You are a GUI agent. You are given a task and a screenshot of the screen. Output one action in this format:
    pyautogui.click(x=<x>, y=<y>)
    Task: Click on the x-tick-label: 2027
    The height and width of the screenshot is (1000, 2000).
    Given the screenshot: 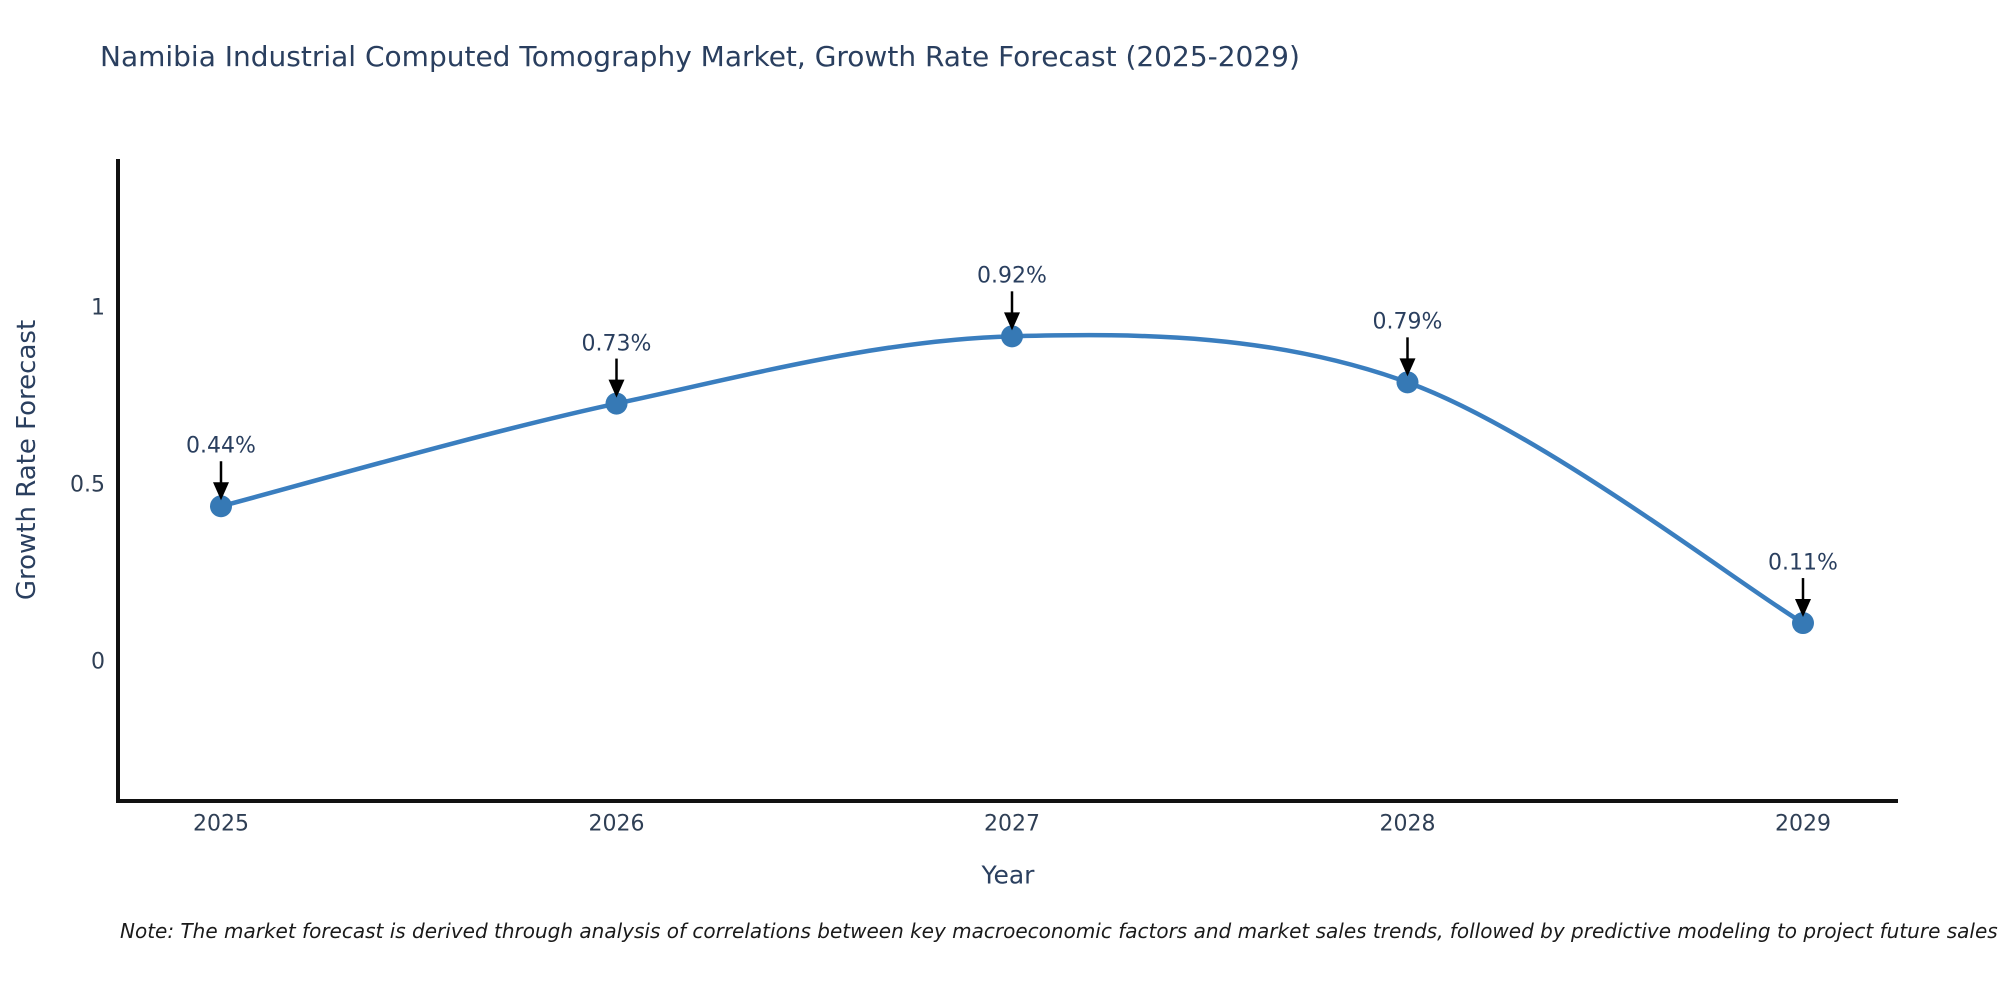 What is the action you would take?
    pyautogui.click(x=1012, y=824)
    